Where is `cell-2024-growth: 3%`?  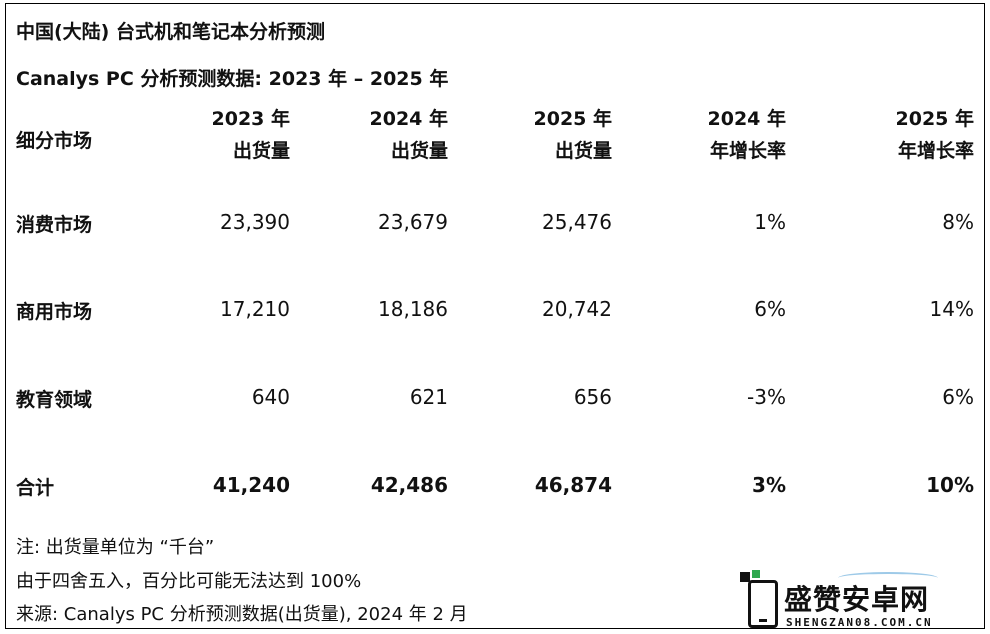
cell-2024-growth: 3% is located at coordinates (769, 485).